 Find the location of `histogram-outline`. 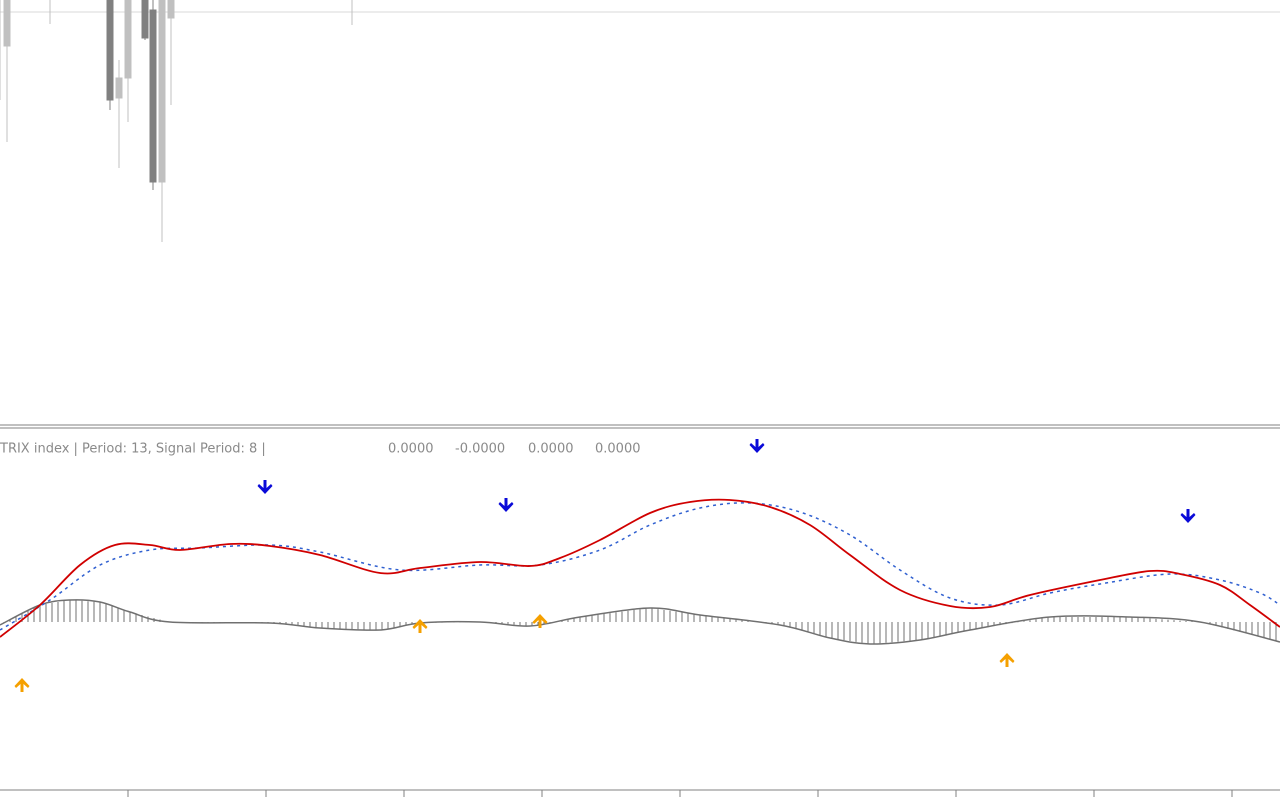

histogram-outline is located at coordinates (640, 622).